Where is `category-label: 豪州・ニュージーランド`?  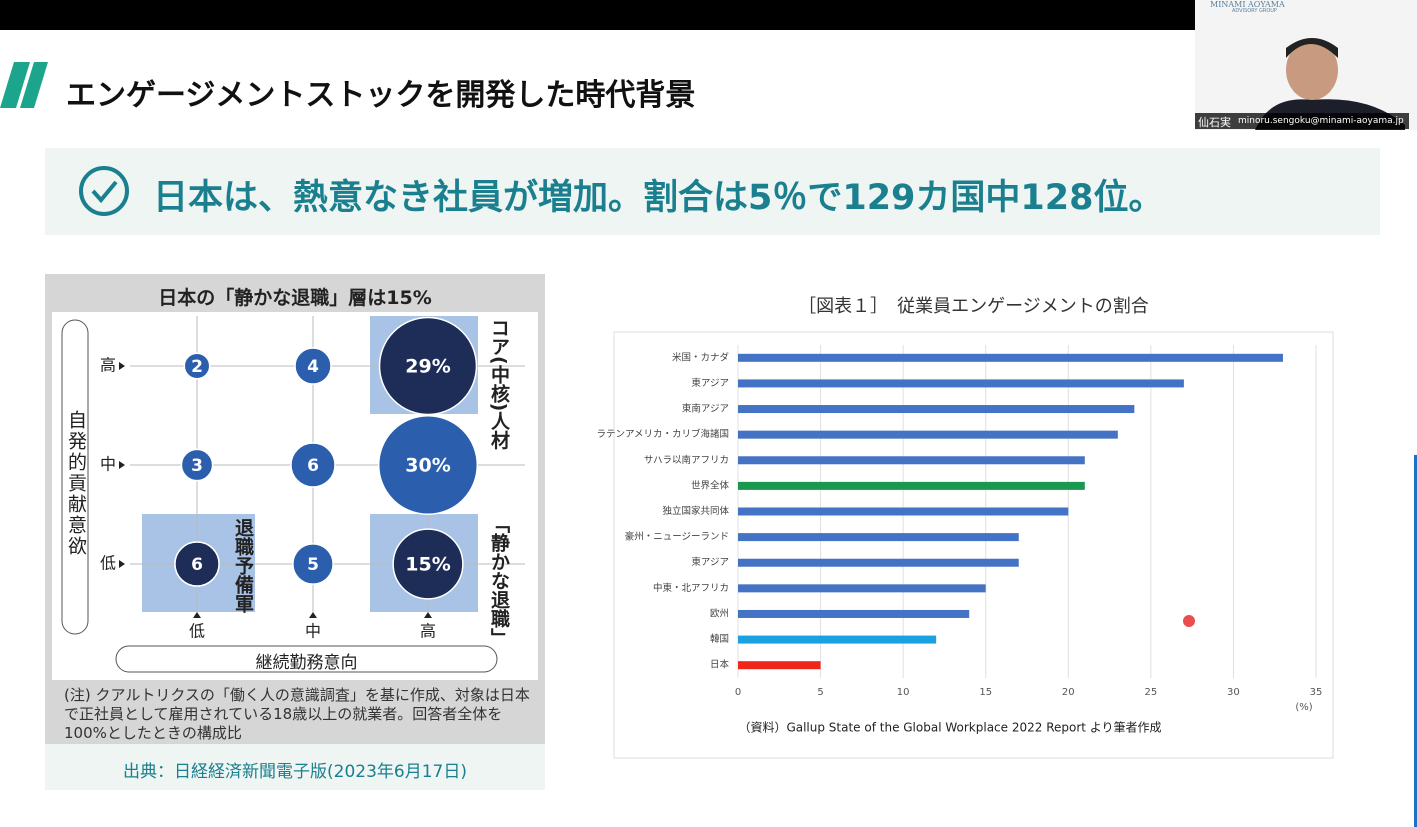 category-label: 豪州・ニュージーランド is located at coordinates (677, 537).